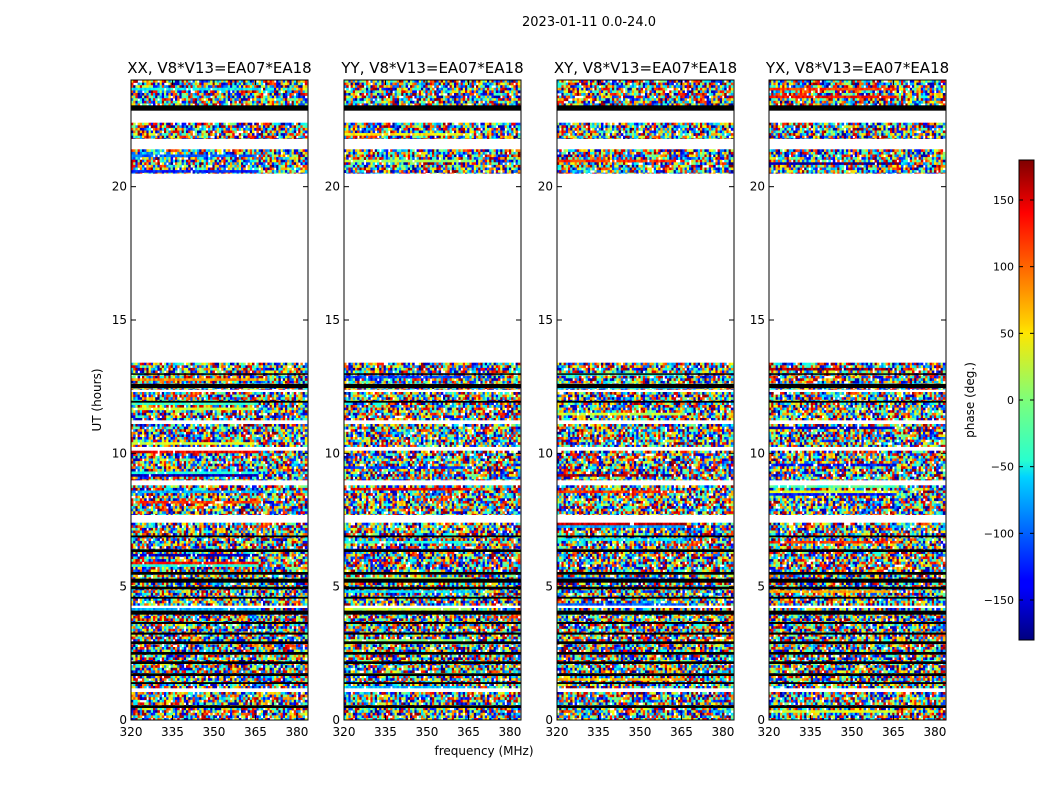 The image size is (1050, 800). I want to click on y-tick-label: 0, so click(123, 720).